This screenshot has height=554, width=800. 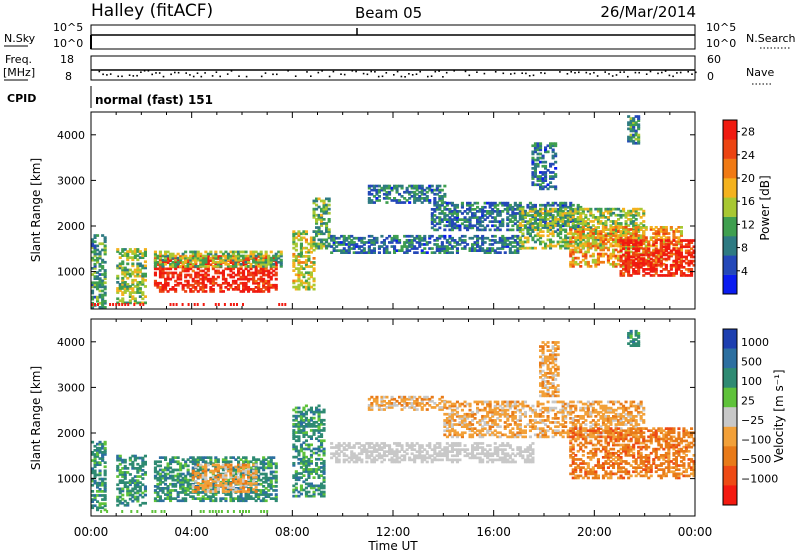 What do you see at coordinates (119, 304) in the screenshot?
I see `ground-scatter-cell` at bounding box center [119, 304].